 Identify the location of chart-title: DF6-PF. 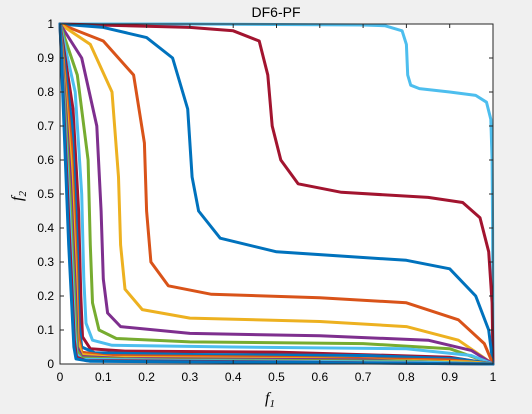
(276, 12).